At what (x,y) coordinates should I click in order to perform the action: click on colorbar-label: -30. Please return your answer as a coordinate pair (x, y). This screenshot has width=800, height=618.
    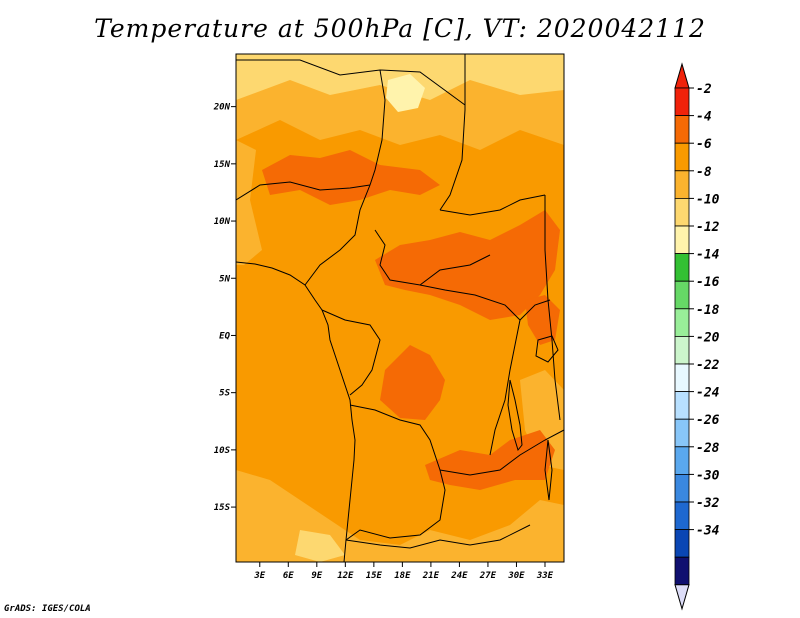
    Looking at the image, I should click on (708, 475).